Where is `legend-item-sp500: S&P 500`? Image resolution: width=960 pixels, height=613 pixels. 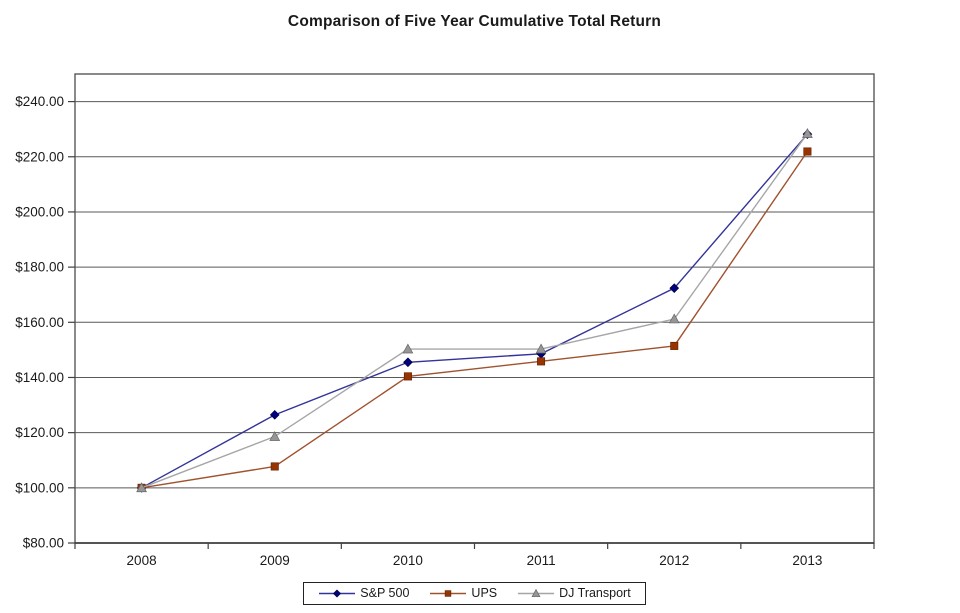
legend-item-sp500: S&P 500 is located at coordinates (363, 593).